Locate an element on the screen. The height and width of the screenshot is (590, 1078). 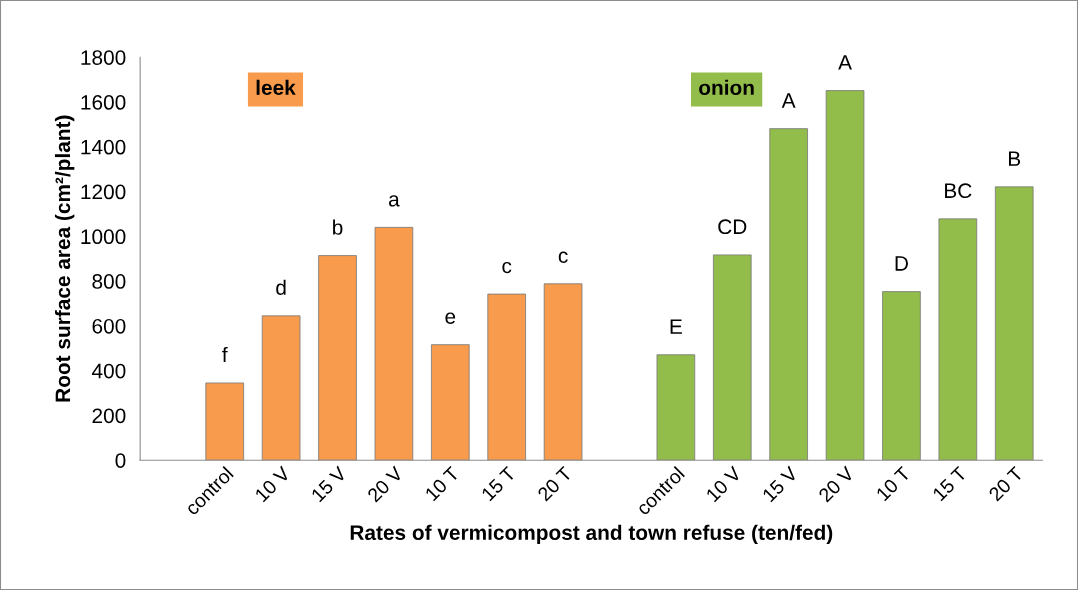
y-tick-label: 800 is located at coordinates (109, 281).